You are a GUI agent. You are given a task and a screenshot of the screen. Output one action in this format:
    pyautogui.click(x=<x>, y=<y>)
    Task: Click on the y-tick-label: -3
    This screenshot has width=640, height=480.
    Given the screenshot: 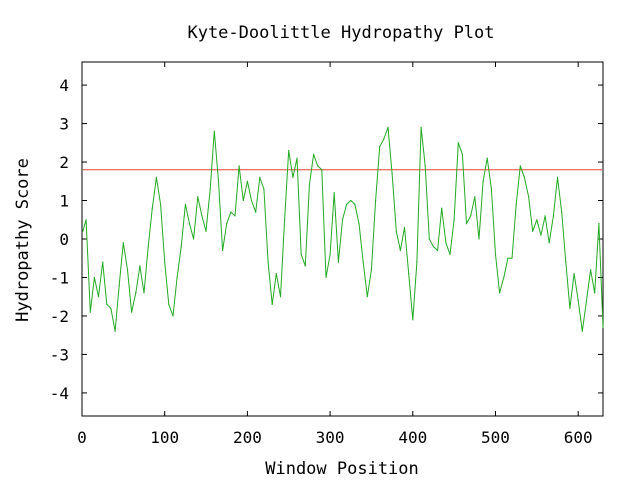 What is the action you would take?
    pyautogui.click(x=59, y=354)
    